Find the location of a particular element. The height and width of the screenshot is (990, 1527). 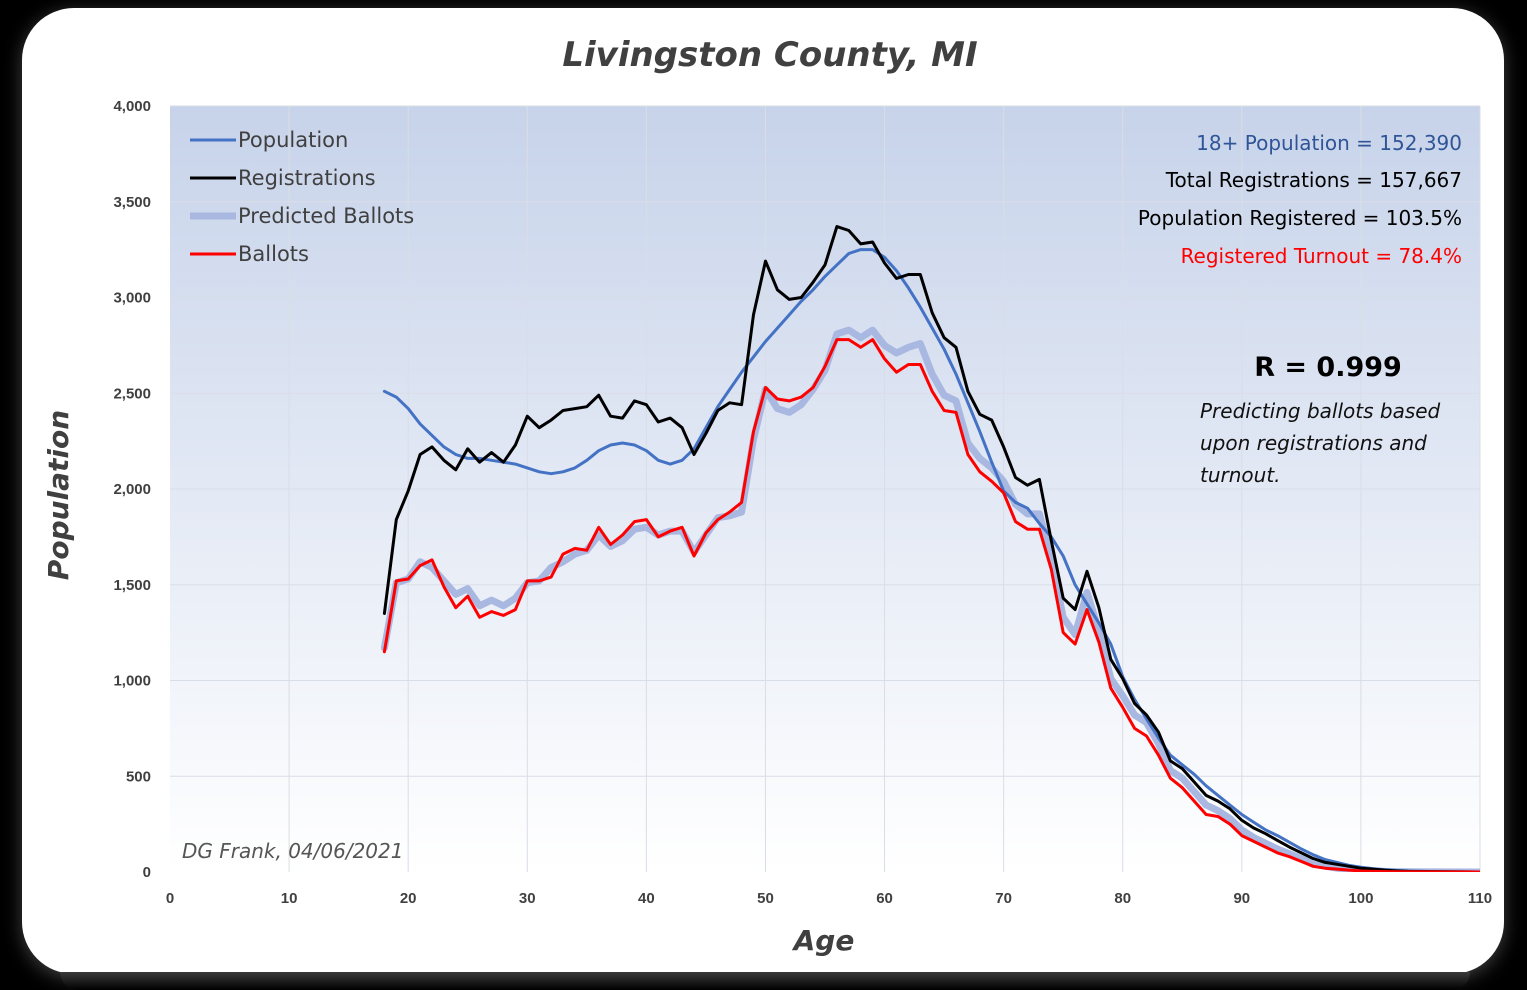

y-tick-label: 1,500 is located at coordinates (132, 585).